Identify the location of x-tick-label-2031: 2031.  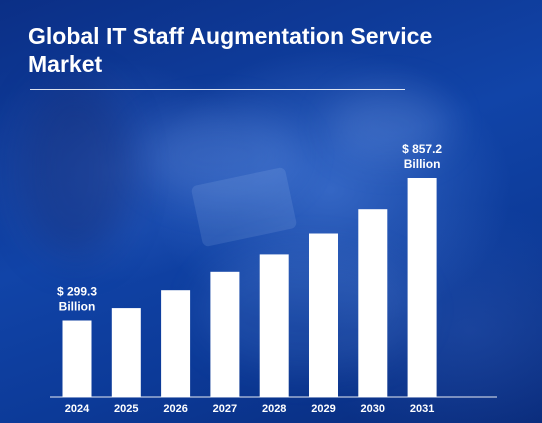
(422, 409).